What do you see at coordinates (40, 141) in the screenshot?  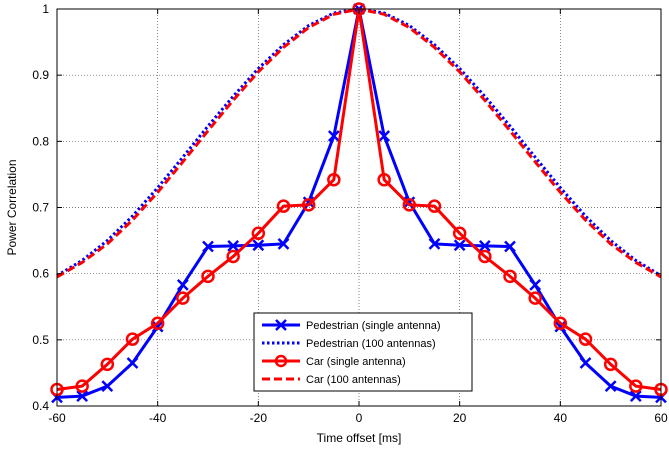 I see `y-tick-label: 0.8` at bounding box center [40, 141].